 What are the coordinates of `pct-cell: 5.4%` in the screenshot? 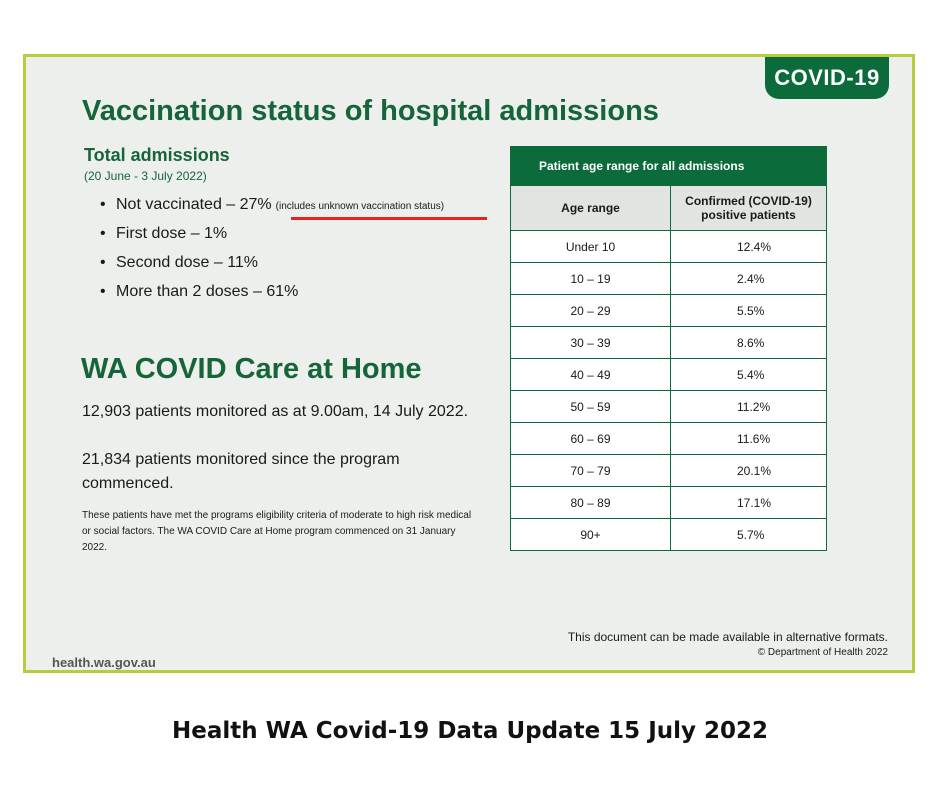 It's located at (748, 374).